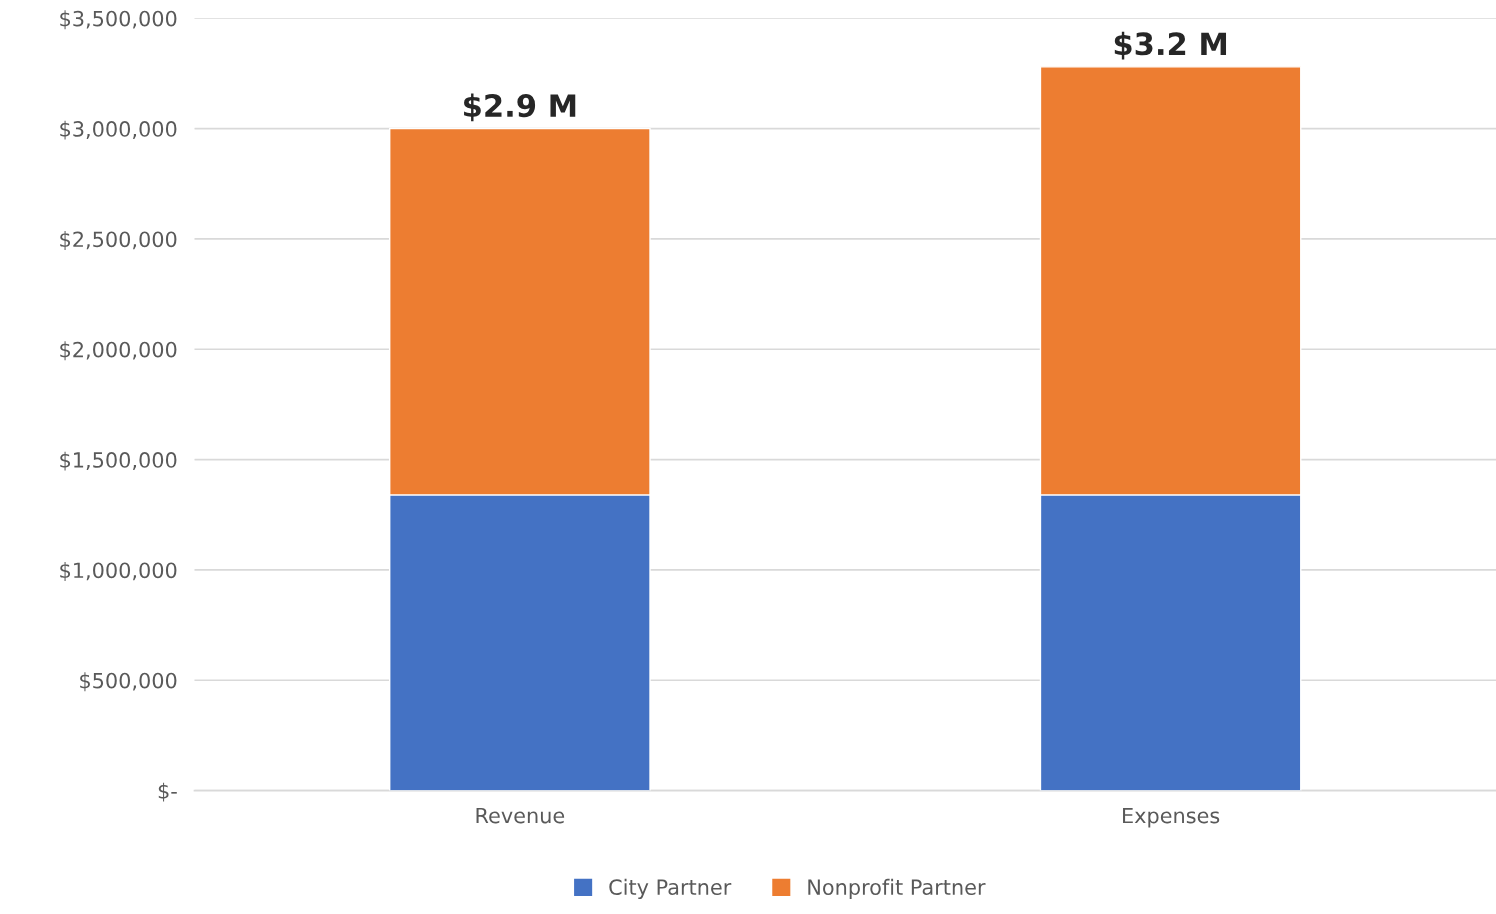 The image size is (1496, 914). What do you see at coordinates (118, 20) in the screenshot?
I see `y-tick-label: $3,500,000` at bounding box center [118, 20].